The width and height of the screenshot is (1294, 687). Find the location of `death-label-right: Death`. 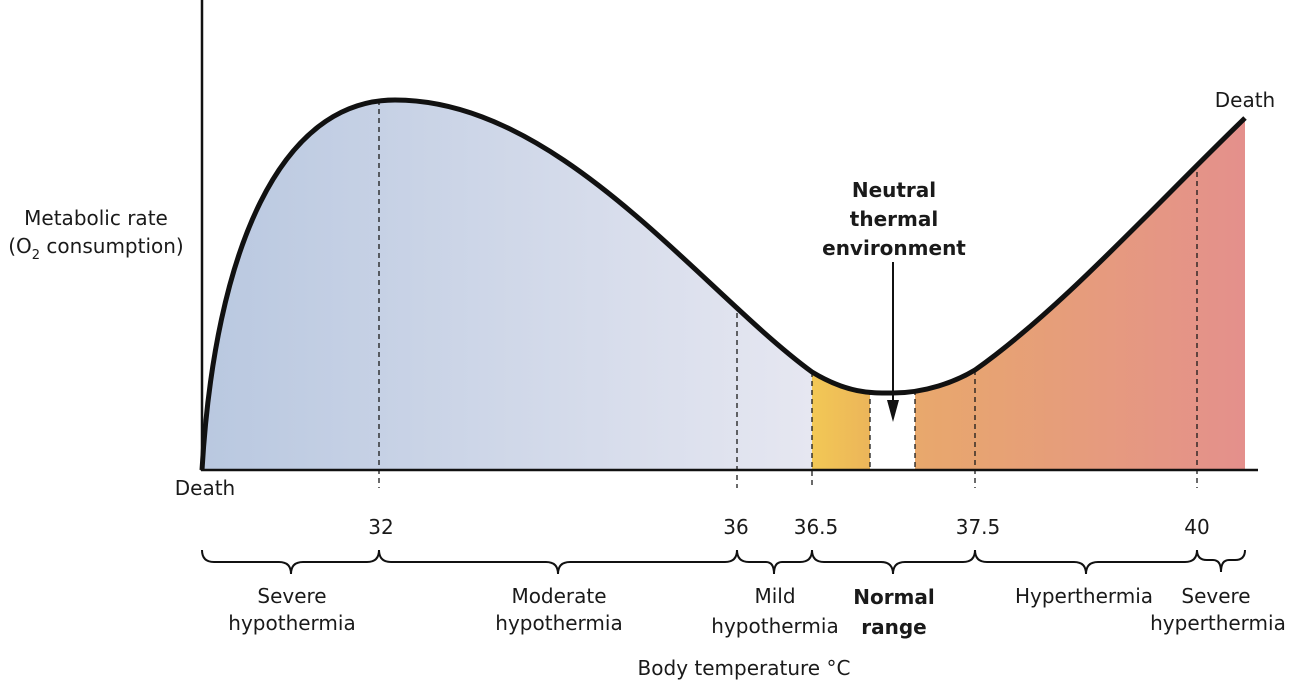

death-label-right: Death is located at coordinates (1245, 100).